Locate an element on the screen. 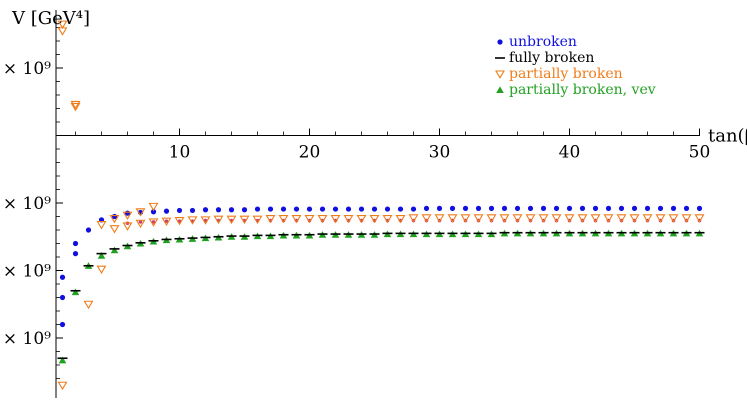 This screenshot has height=404, width=747. x-tick-label: 20 is located at coordinates (310, 153).